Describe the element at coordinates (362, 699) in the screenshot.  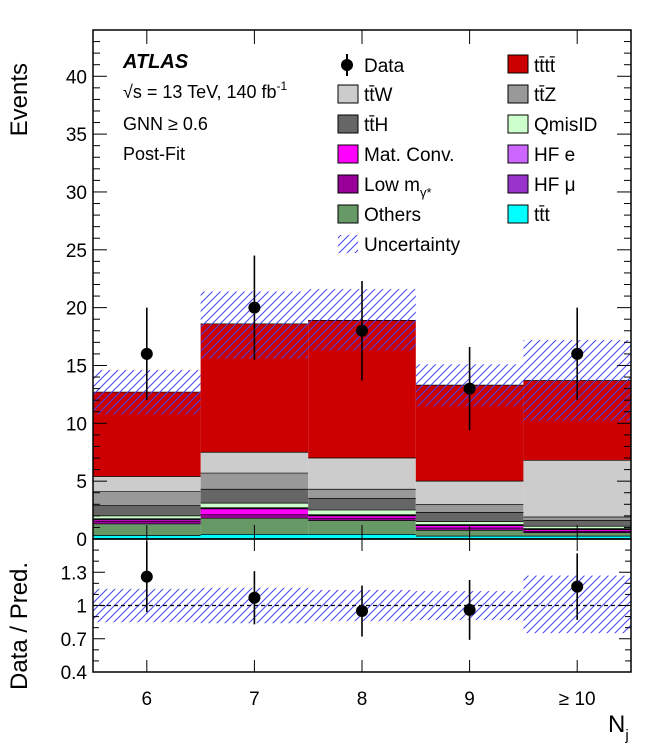
I see `x-tick-label-2: 8` at that location.